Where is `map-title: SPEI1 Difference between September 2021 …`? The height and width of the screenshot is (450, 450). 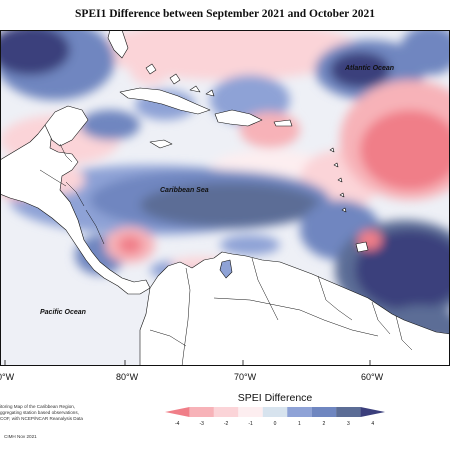 map-title: SPEI1 Difference between September 2021 … is located at coordinates (225, 14).